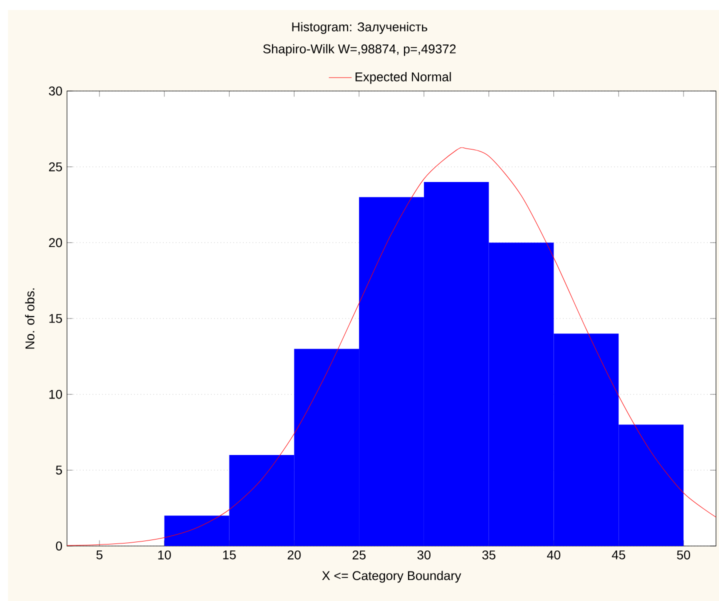 The width and height of the screenshot is (719, 601). Describe the element at coordinates (229, 555) in the screenshot. I see `x-tick-label: 15` at that location.